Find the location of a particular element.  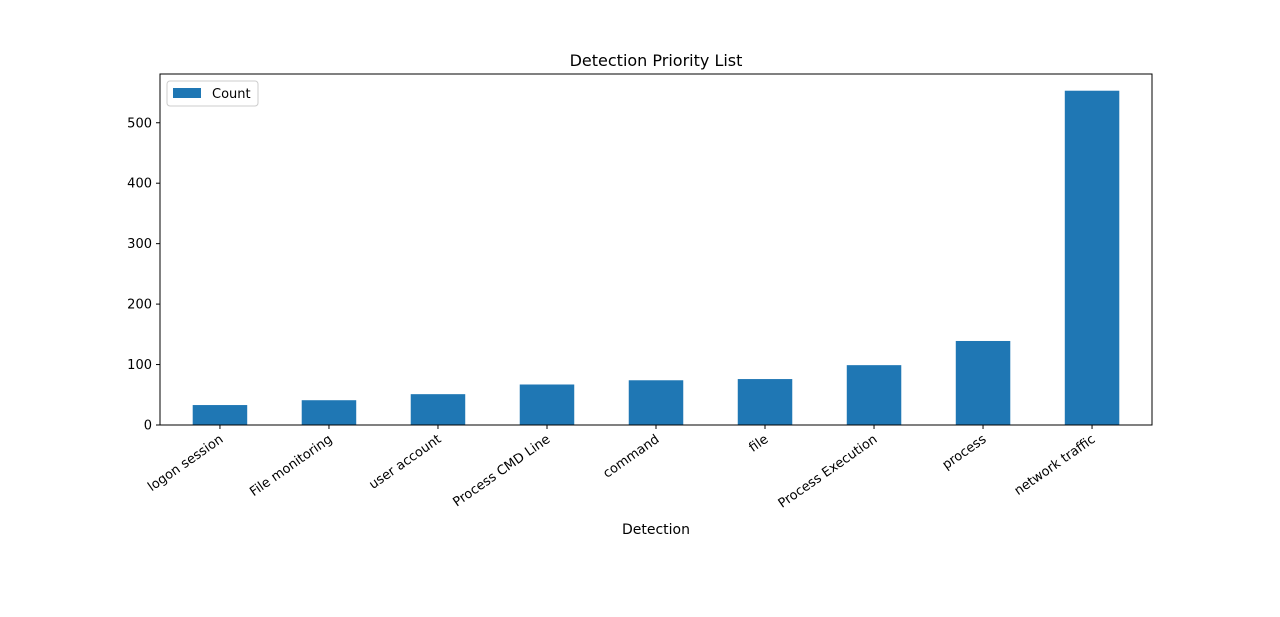

bar-process-execution is located at coordinates (874, 395).